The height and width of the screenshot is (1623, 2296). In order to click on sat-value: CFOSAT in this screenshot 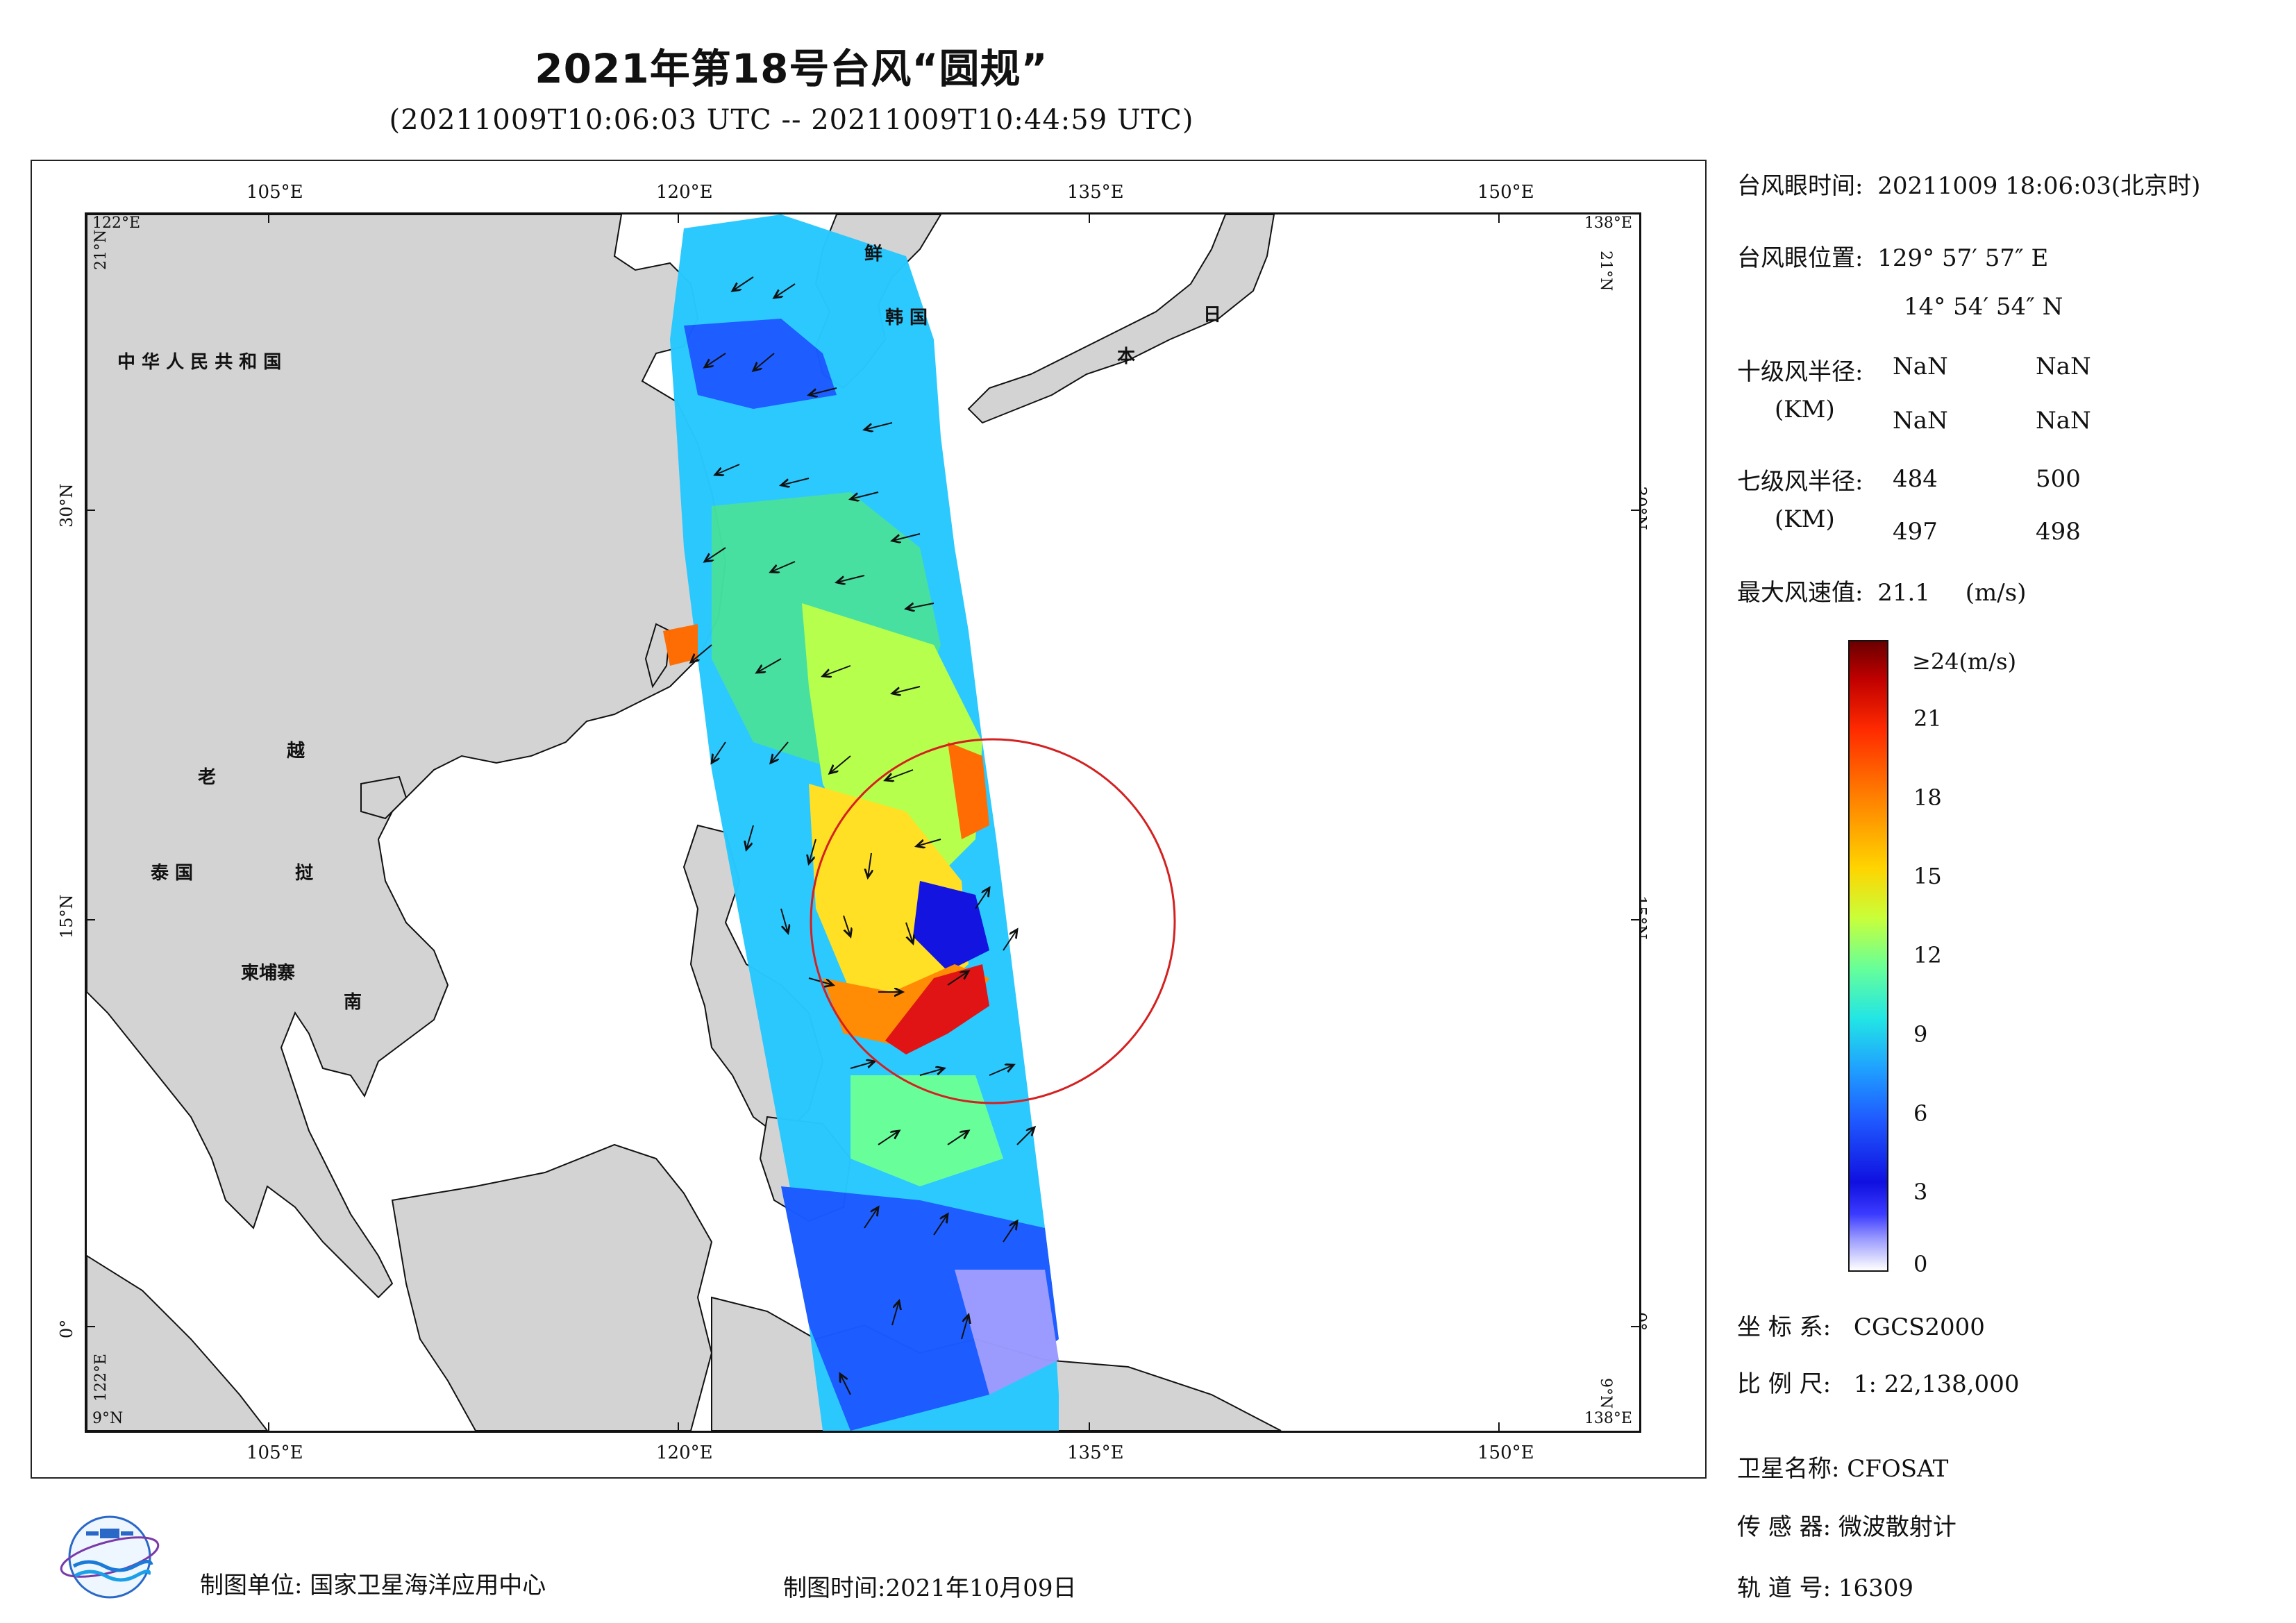, I will do `click(1898, 1469)`.